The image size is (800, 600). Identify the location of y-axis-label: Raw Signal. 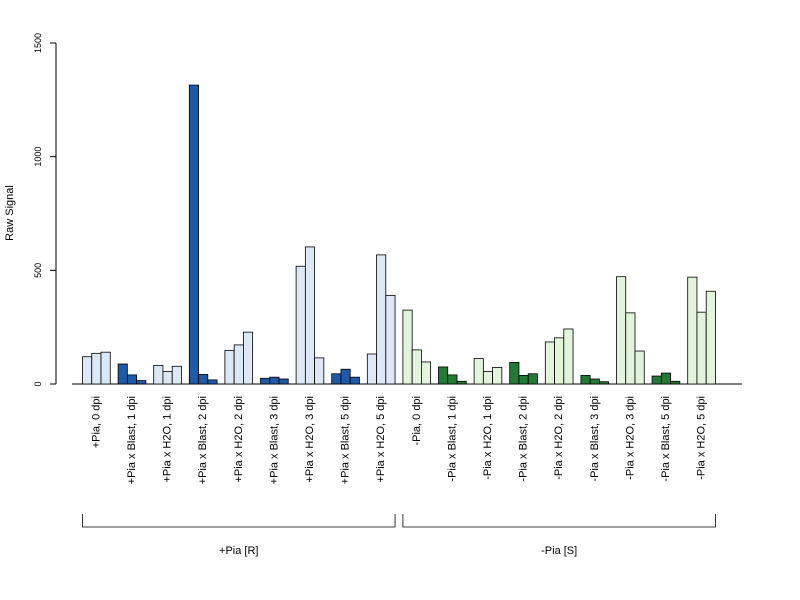
(10, 213).